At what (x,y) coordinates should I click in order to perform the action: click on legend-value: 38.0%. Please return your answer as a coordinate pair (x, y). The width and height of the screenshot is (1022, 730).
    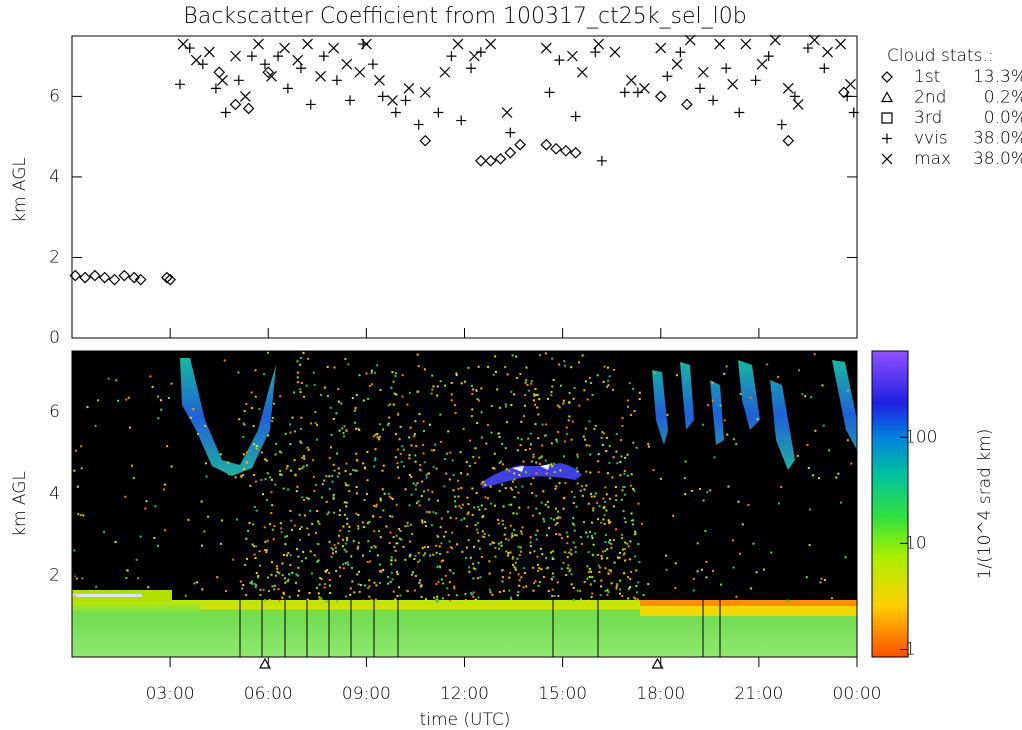
    Looking at the image, I should click on (997, 139).